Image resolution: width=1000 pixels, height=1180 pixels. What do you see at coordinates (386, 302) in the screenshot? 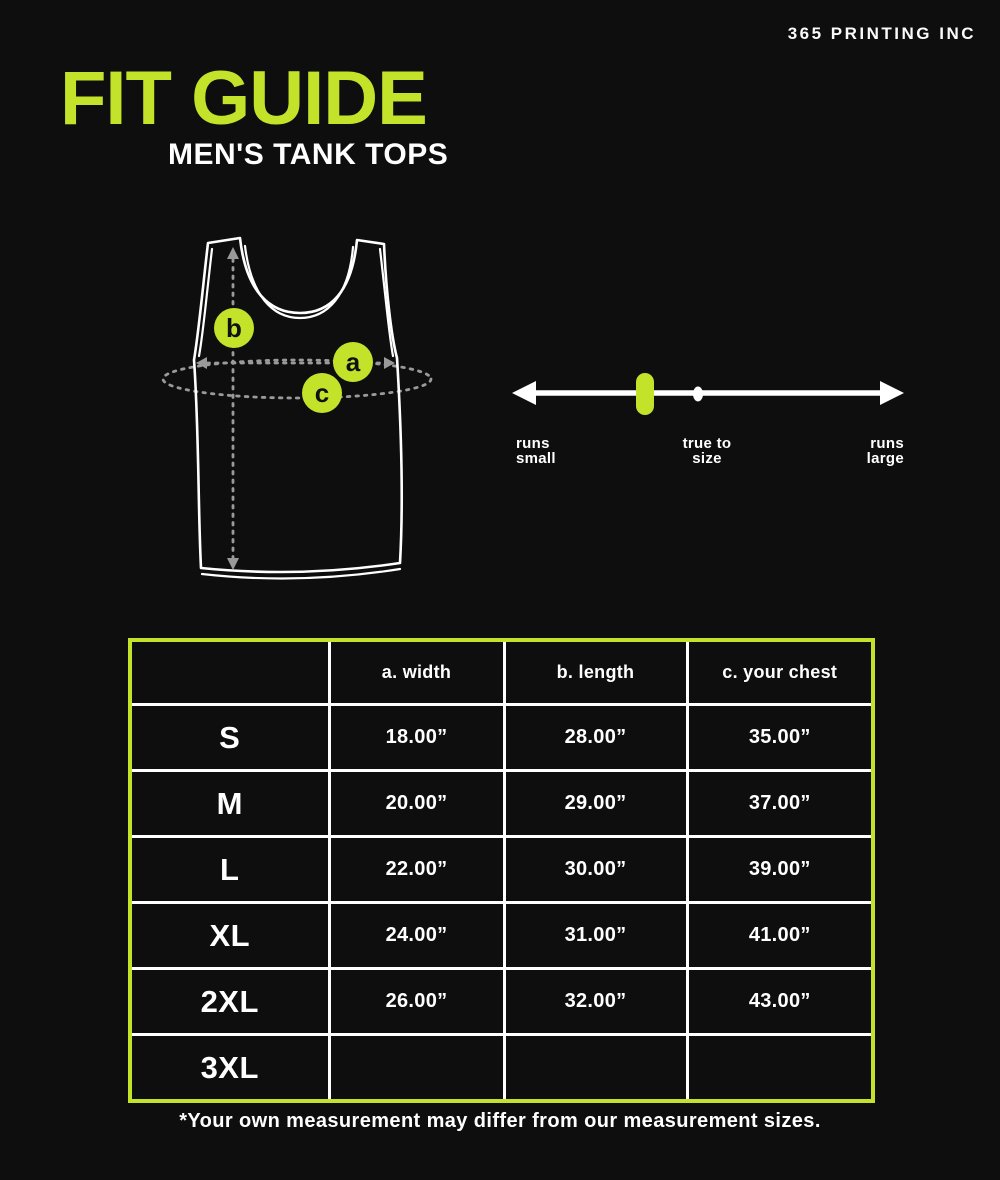
I see `tank-inner-right-armhole` at bounding box center [386, 302].